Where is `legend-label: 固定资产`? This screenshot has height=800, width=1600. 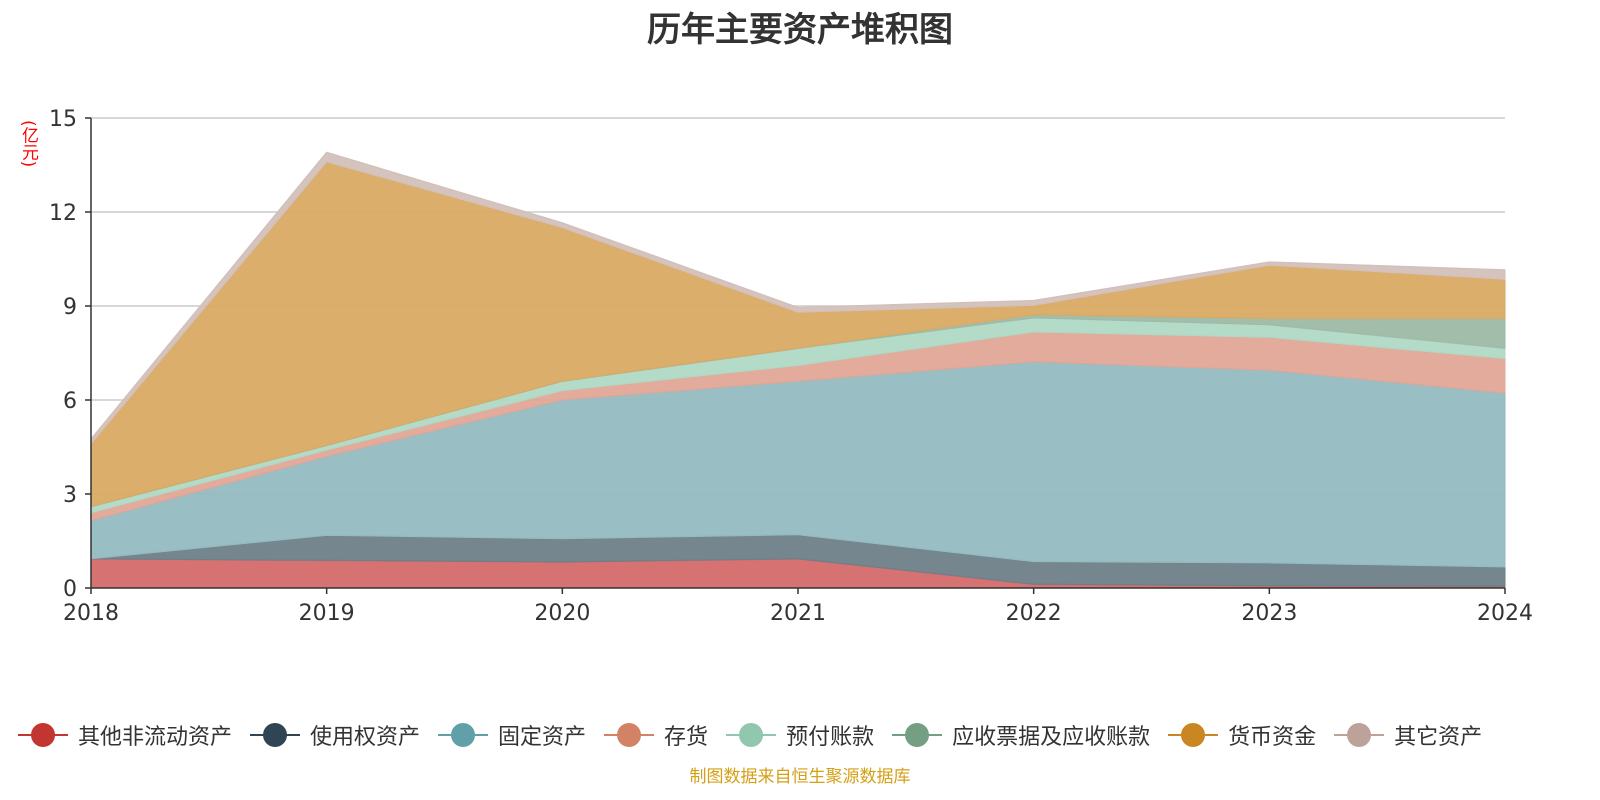
legend-label: 固定资产 is located at coordinates (542, 737).